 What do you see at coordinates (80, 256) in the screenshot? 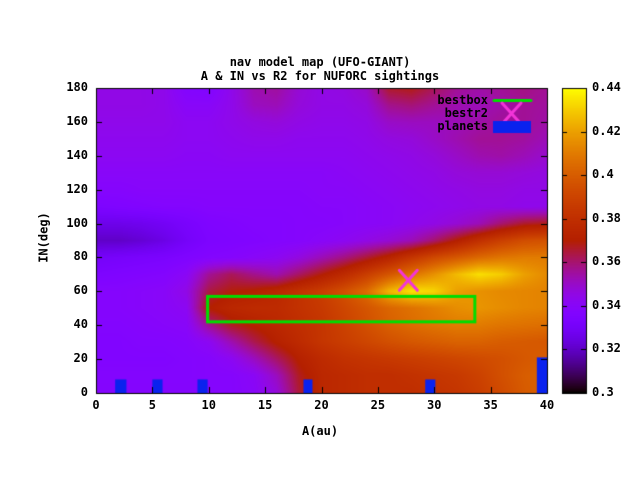
I see `y-tick-label: 80` at bounding box center [80, 256].